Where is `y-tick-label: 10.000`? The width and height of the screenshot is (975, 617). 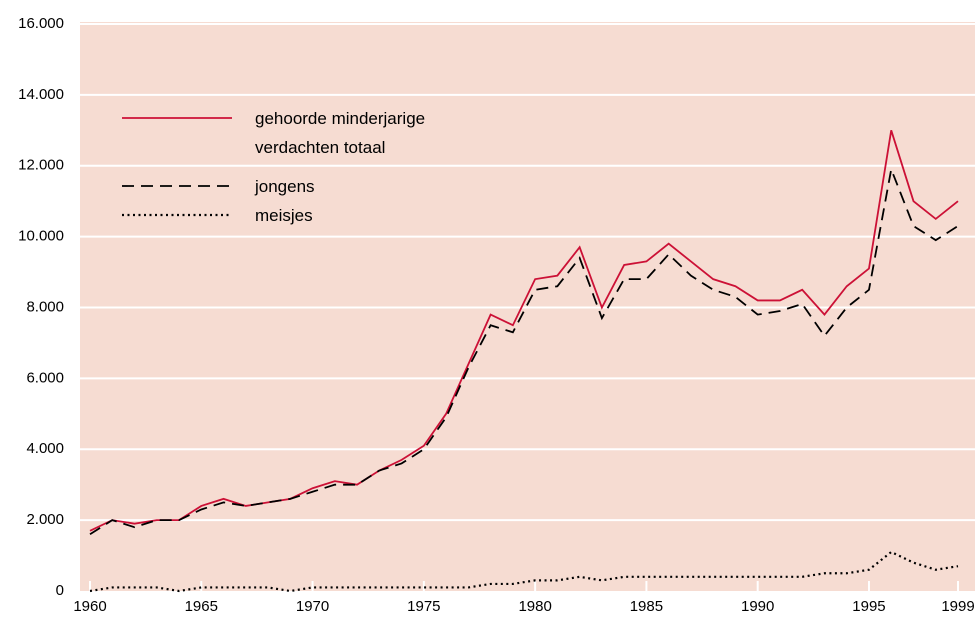 y-tick-label: 10.000 is located at coordinates (41, 236).